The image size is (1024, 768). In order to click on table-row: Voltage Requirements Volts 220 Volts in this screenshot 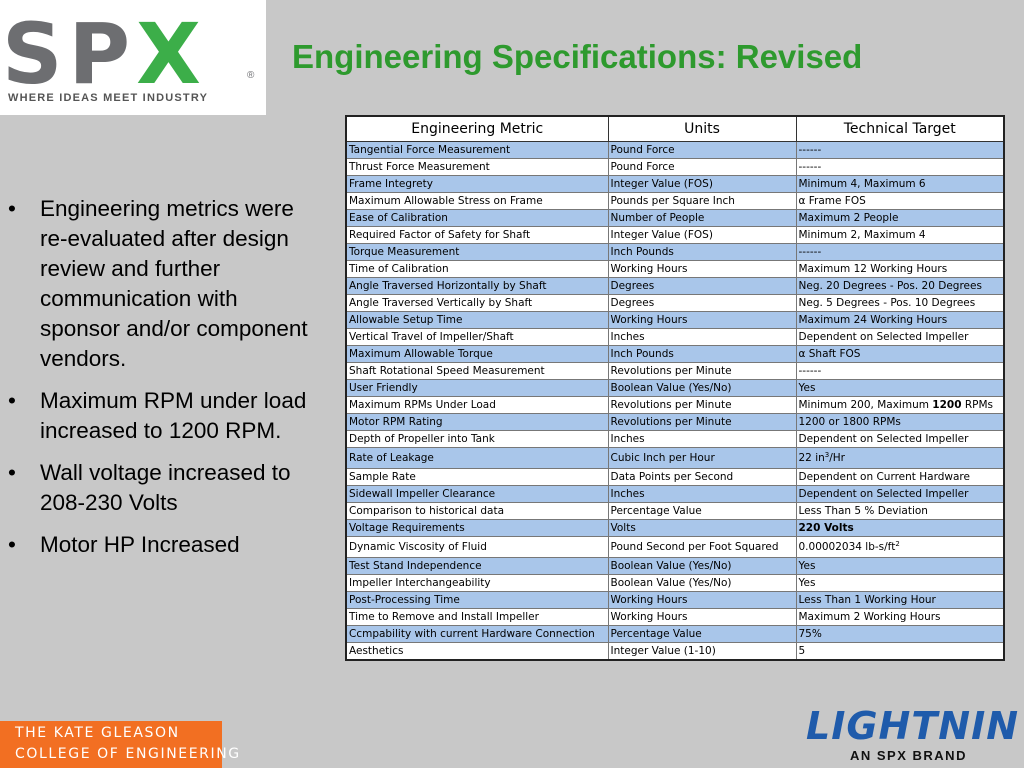, I will do `click(675, 528)`.